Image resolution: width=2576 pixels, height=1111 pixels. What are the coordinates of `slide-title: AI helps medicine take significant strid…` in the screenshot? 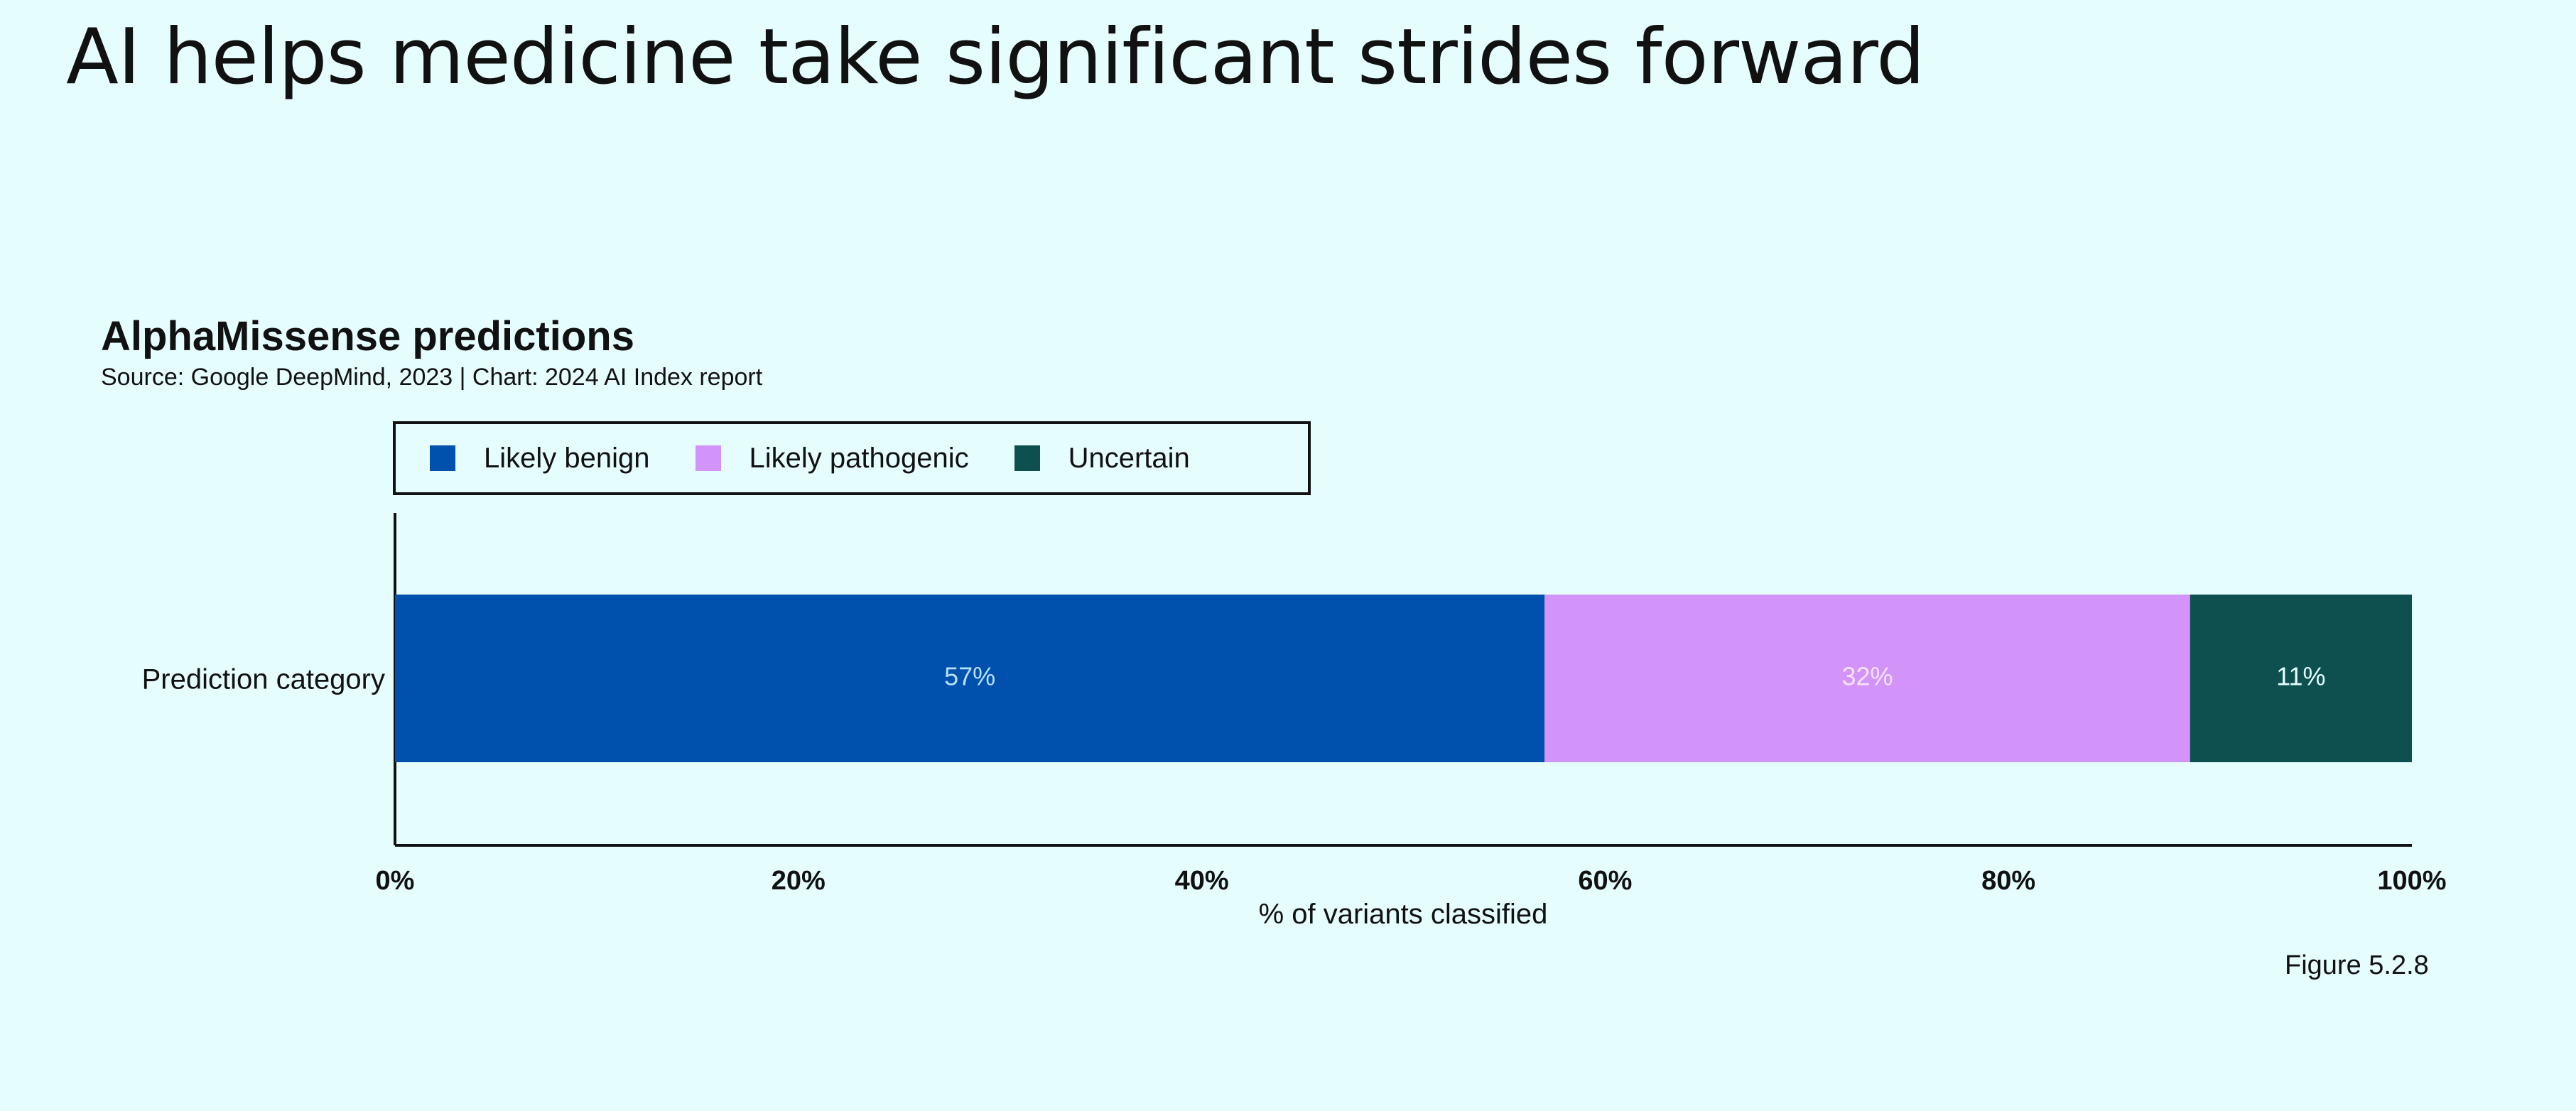 It's located at (995, 57).